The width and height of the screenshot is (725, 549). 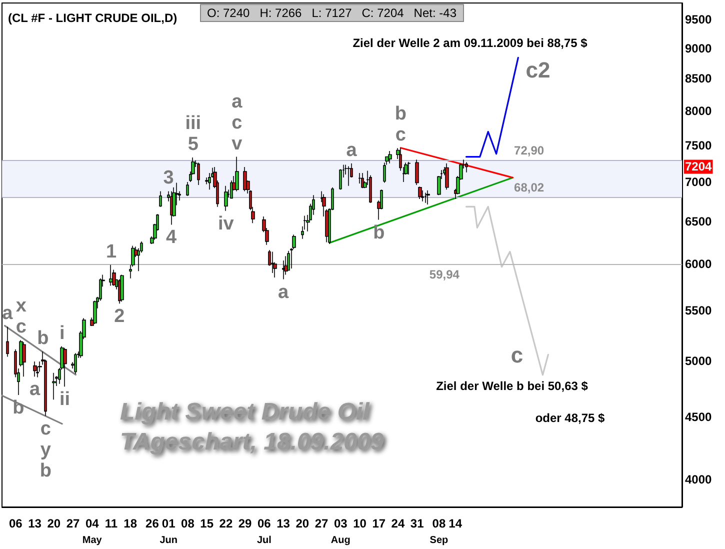 What do you see at coordinates (512, 386) in the screenshot?
I see `annotation: Ziel der Welle b bei 50,63 $` at bounding box center [512, 386].